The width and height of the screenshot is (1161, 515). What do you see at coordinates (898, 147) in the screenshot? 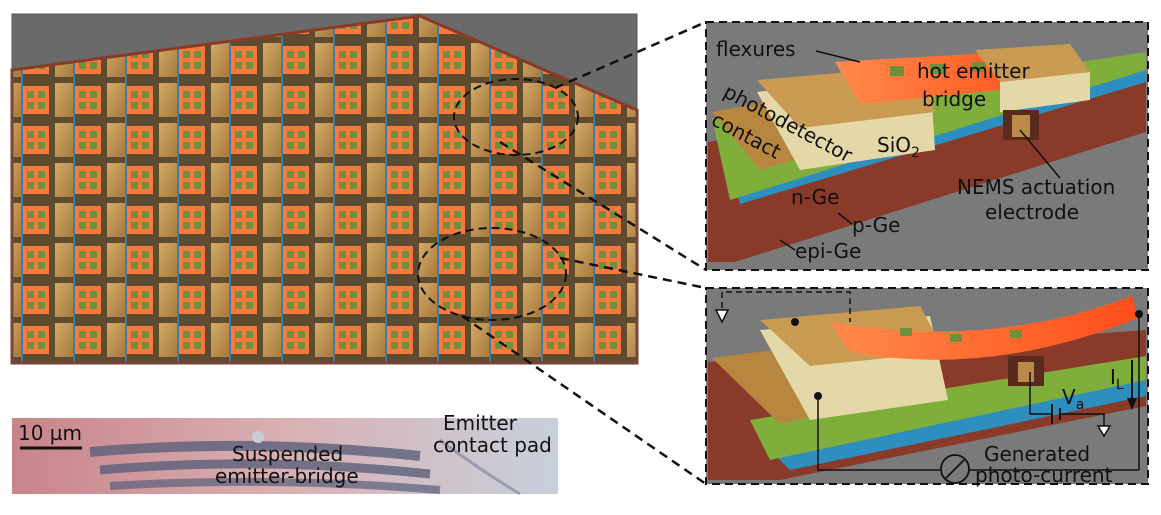
I see `label-sio2: SiO2` at bounding box center [898, 147].